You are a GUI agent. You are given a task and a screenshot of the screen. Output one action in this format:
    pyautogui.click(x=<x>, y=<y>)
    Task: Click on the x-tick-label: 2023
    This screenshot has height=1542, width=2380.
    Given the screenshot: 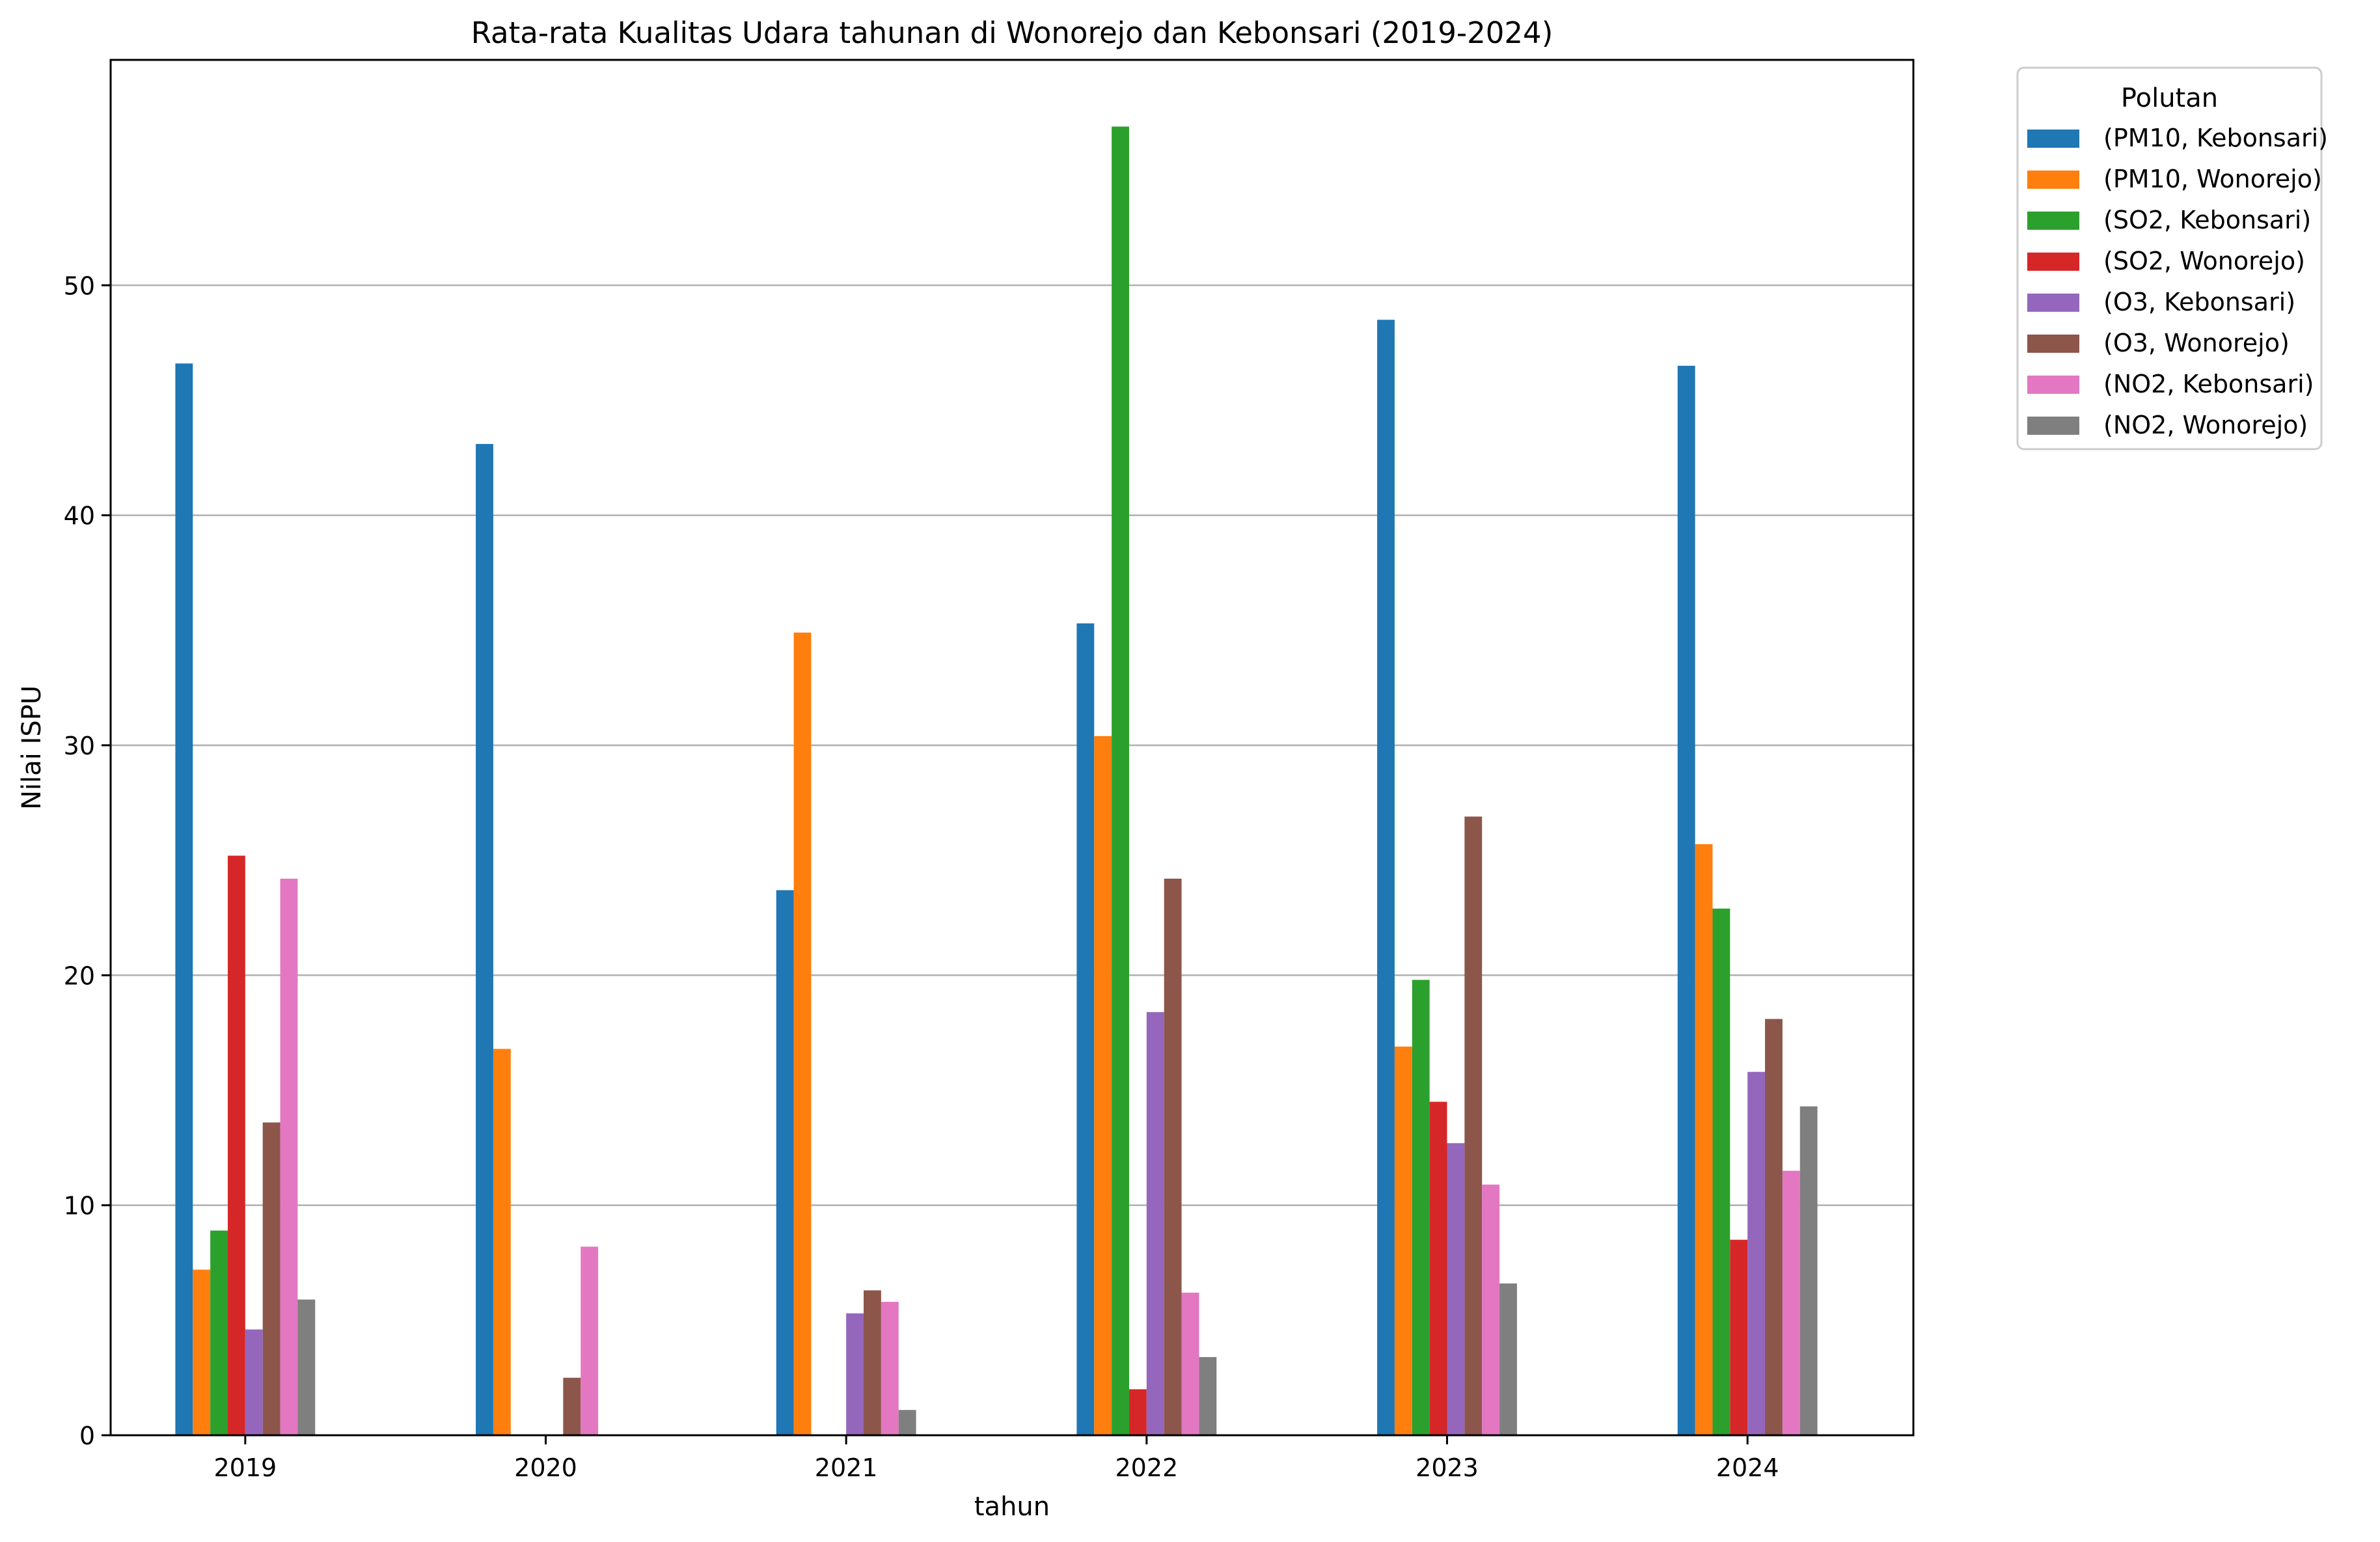 What is the action you would take?
    pyautogui.click(x=1447, y=1467)
    